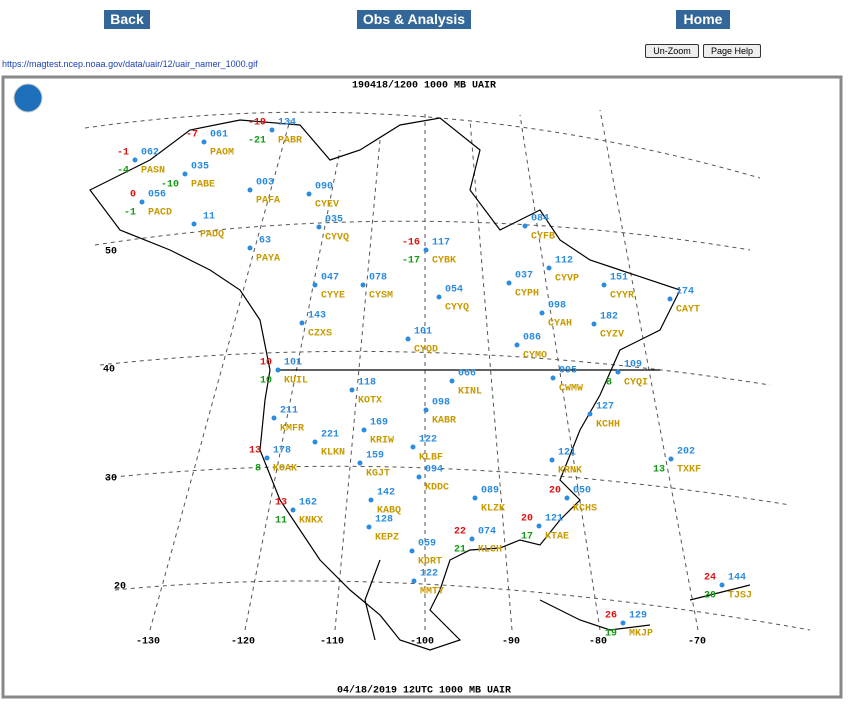 The image size is (860, 712). Describe the element at coordinates (127, 19) in the screenshot. I see `back-button: Back` at that location.